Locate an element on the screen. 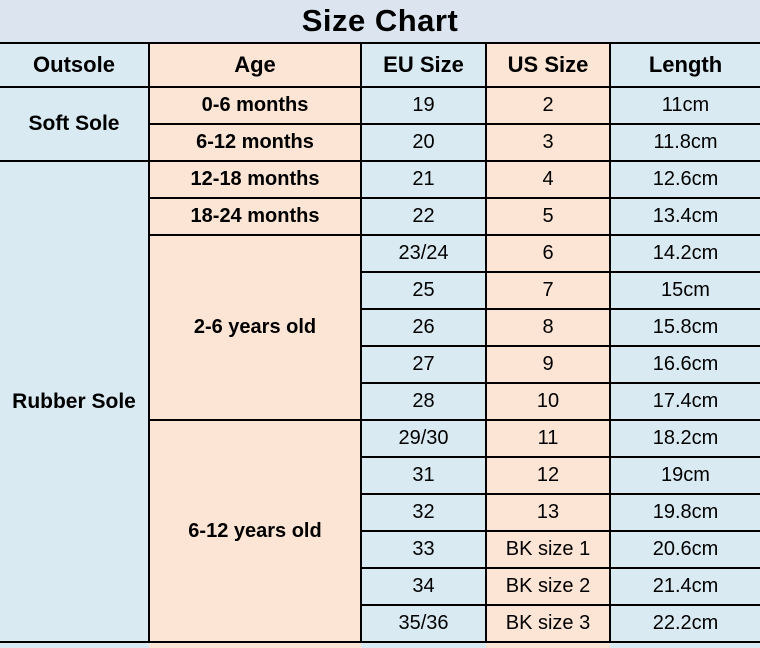 This screenshot has height=648, width=760. table-bottom-edge is located at coordinates (380, 645).